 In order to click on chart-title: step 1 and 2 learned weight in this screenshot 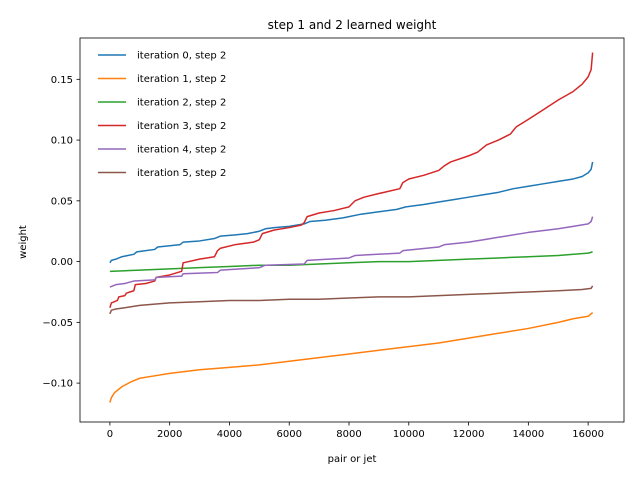, I will do `click(352, 25)`.